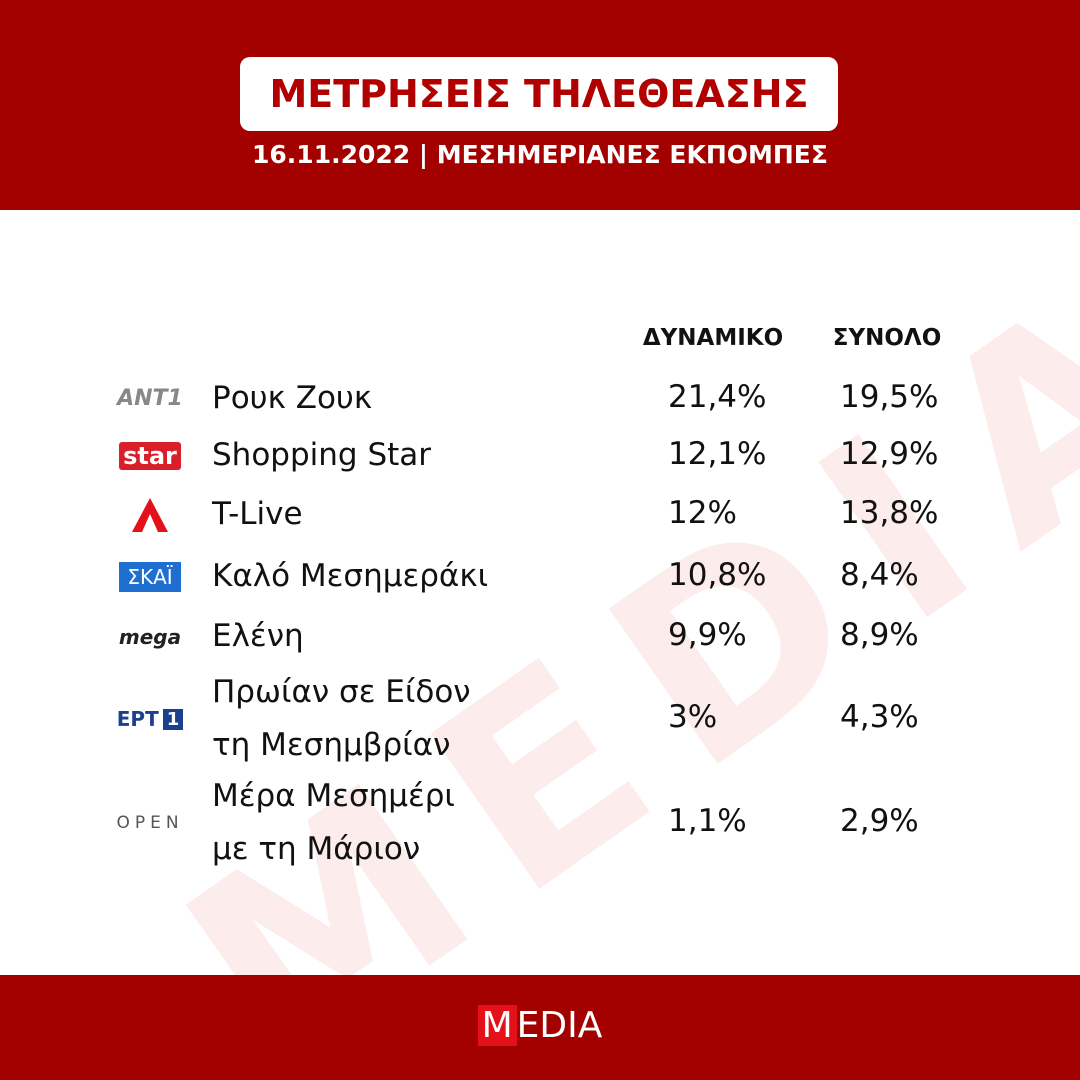 The image size is (1080, 1080). I want to click on logo-text: ANT1, so click(150, 398).